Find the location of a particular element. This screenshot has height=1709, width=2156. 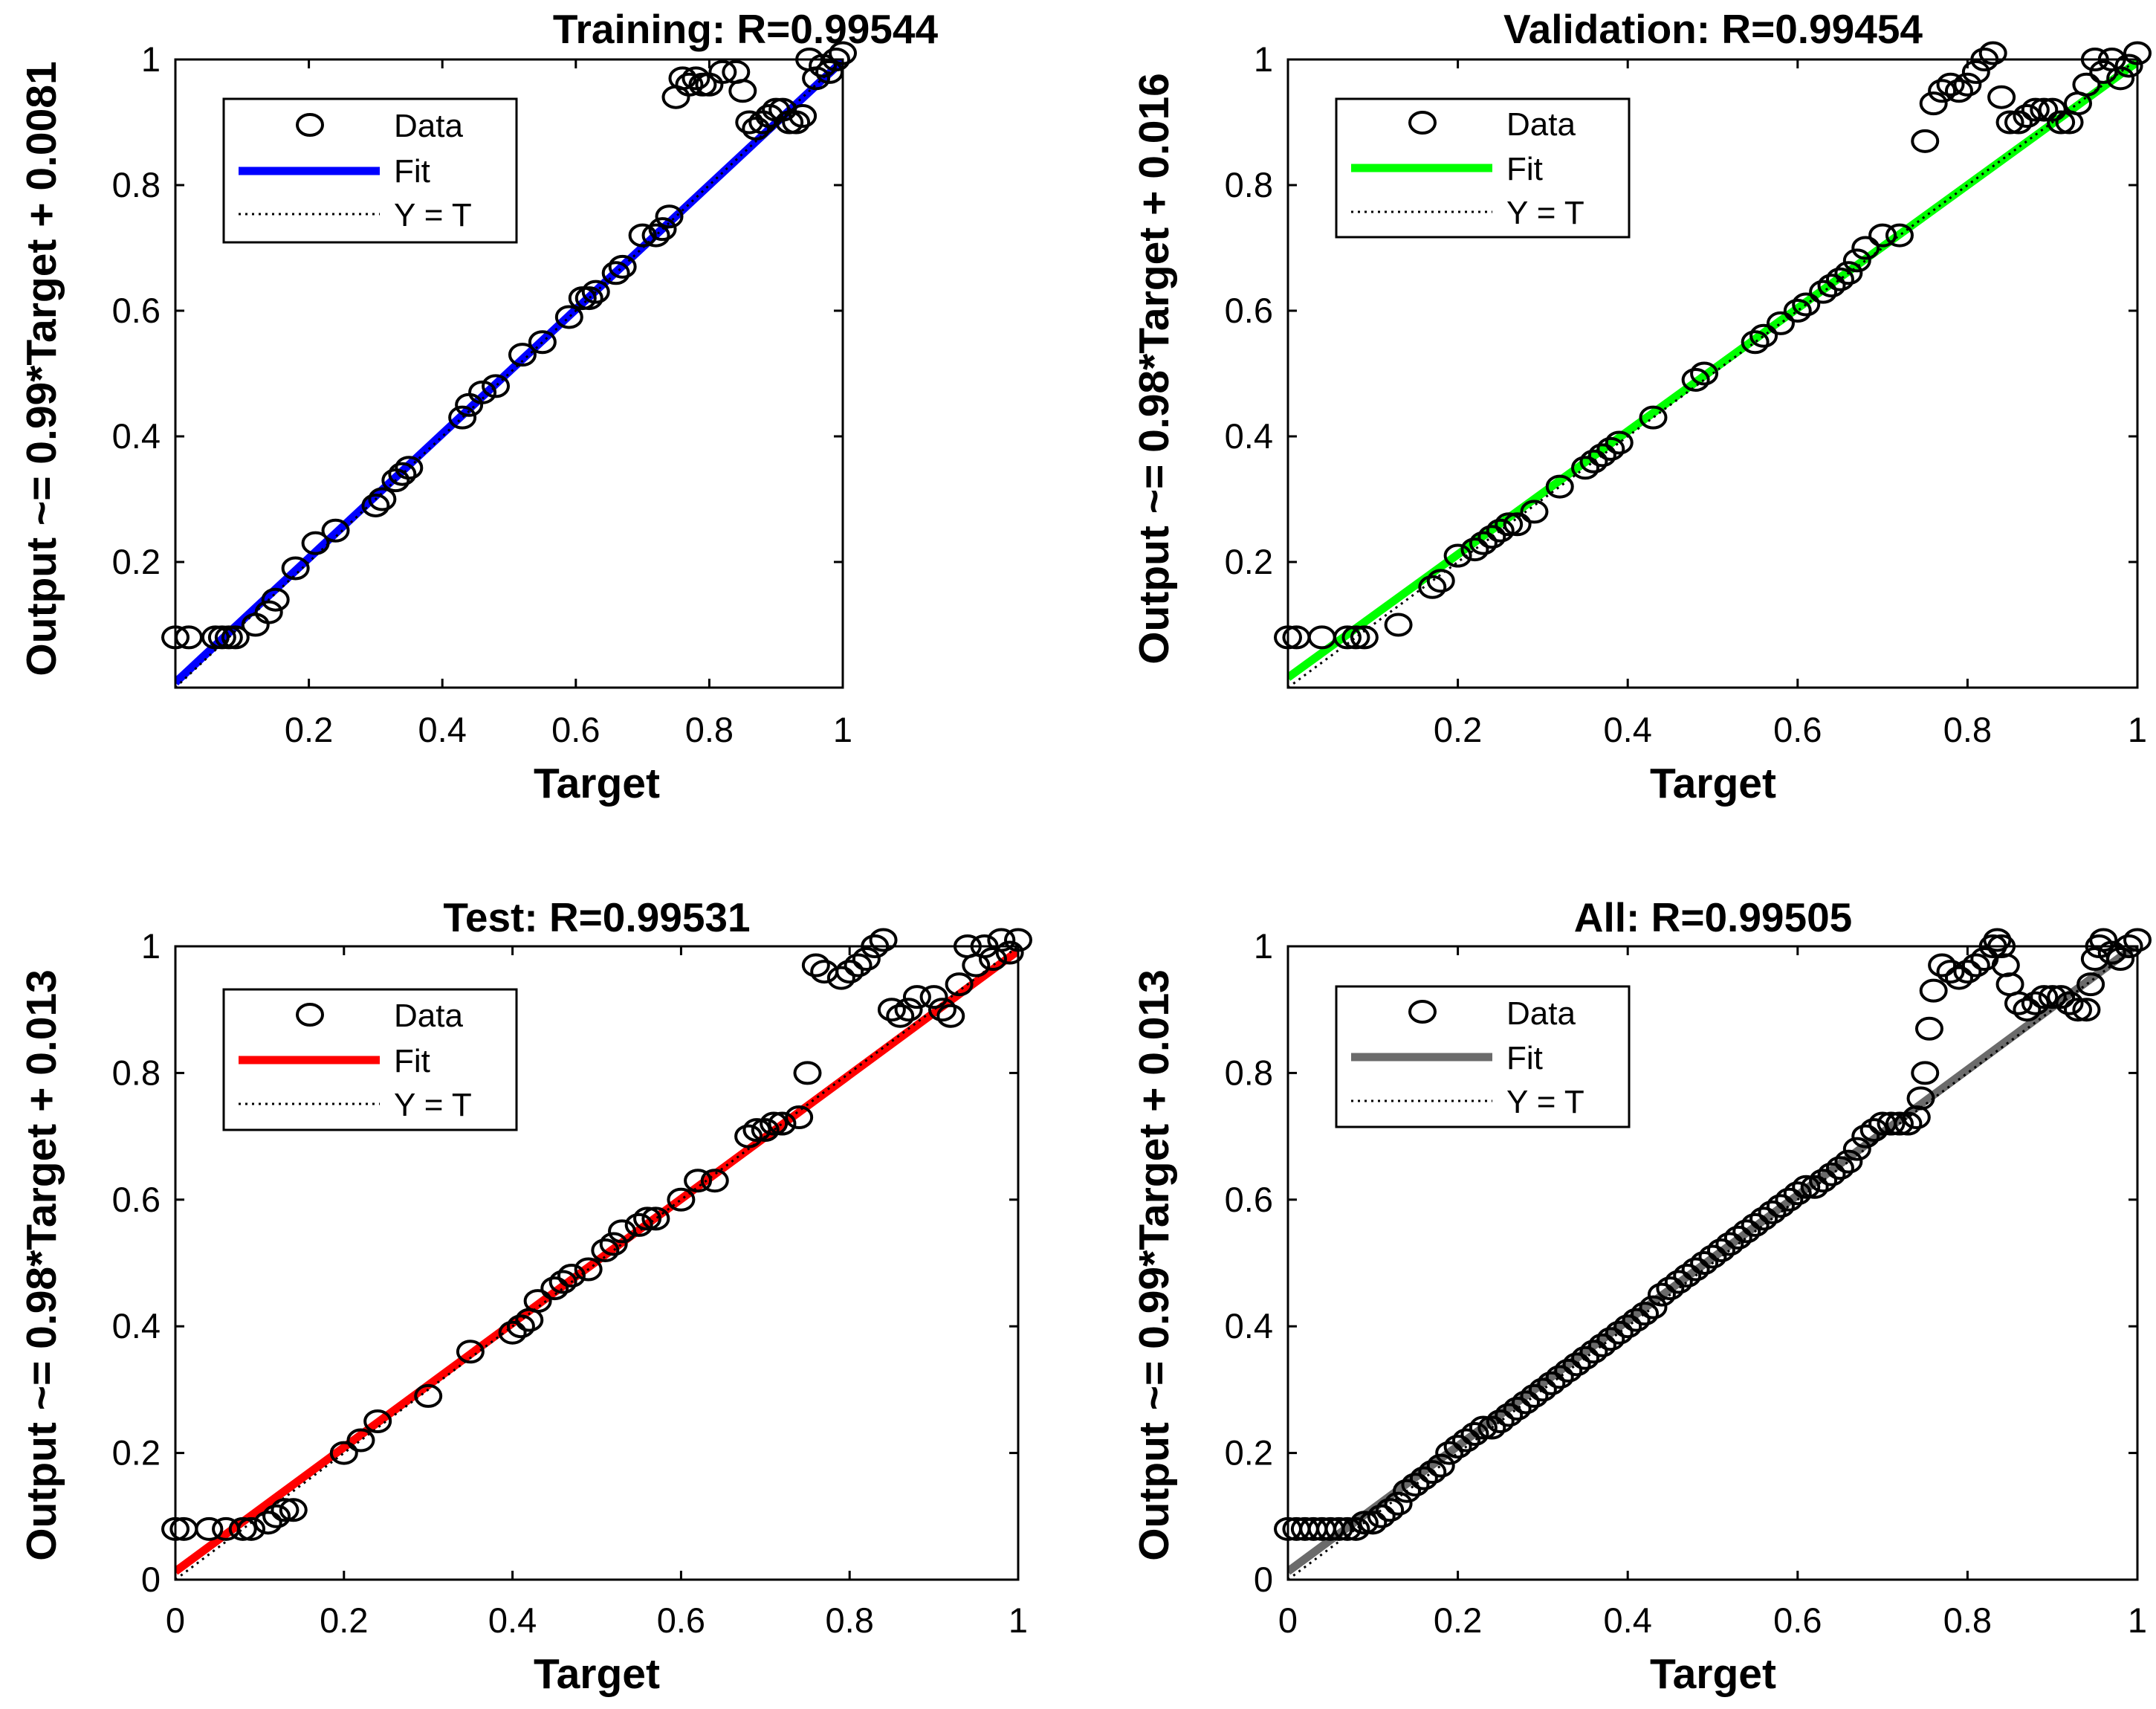

axes-frame is located at coordinates (1712, 1263).